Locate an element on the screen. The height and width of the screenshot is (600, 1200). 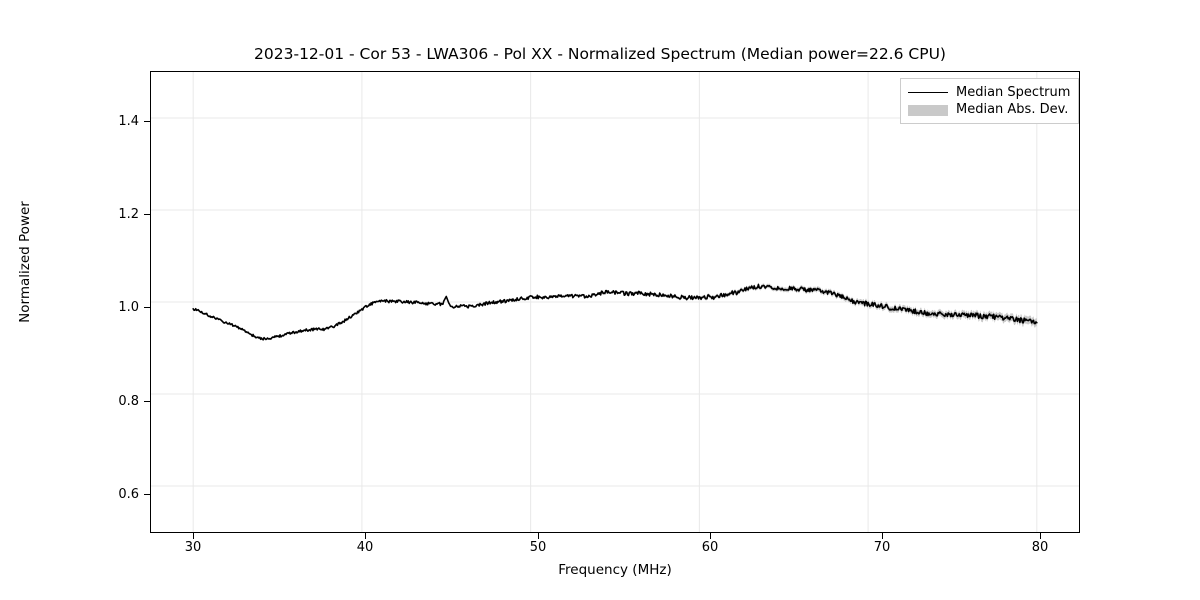
legend-item-median-abs-dev: Median Abs. Dev. is located at coordinates (989, 109).